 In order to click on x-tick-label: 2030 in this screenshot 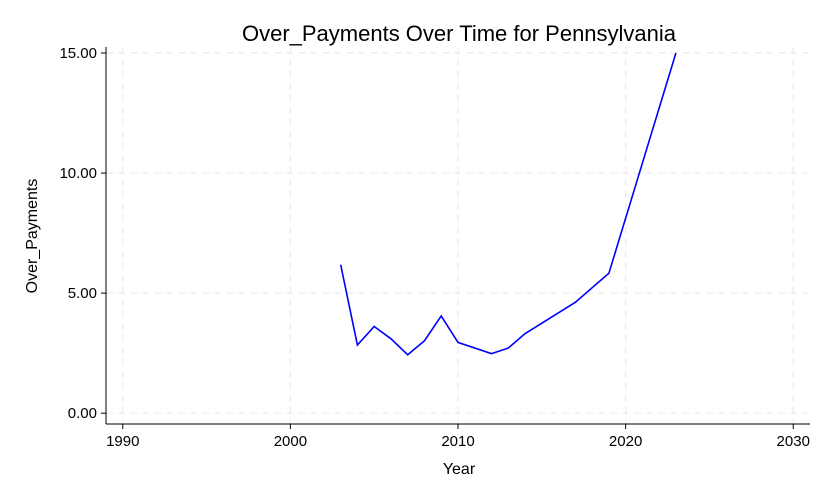, I will do `click(793, 441)`.